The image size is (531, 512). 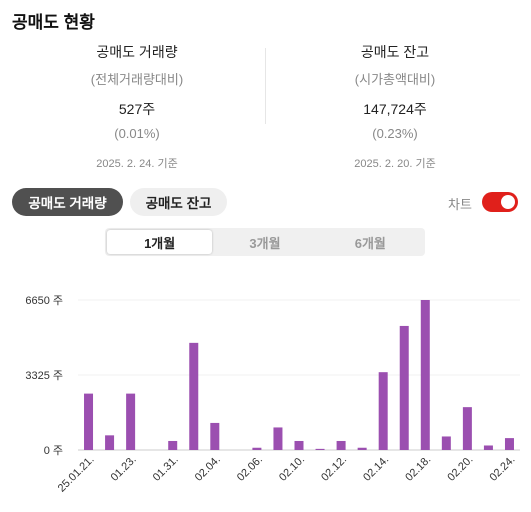 What do you see at coordinates (137, 52) in the screenshot?
I see `short-volume-label: 공매도 거래량` at bounding box center [137, 52].